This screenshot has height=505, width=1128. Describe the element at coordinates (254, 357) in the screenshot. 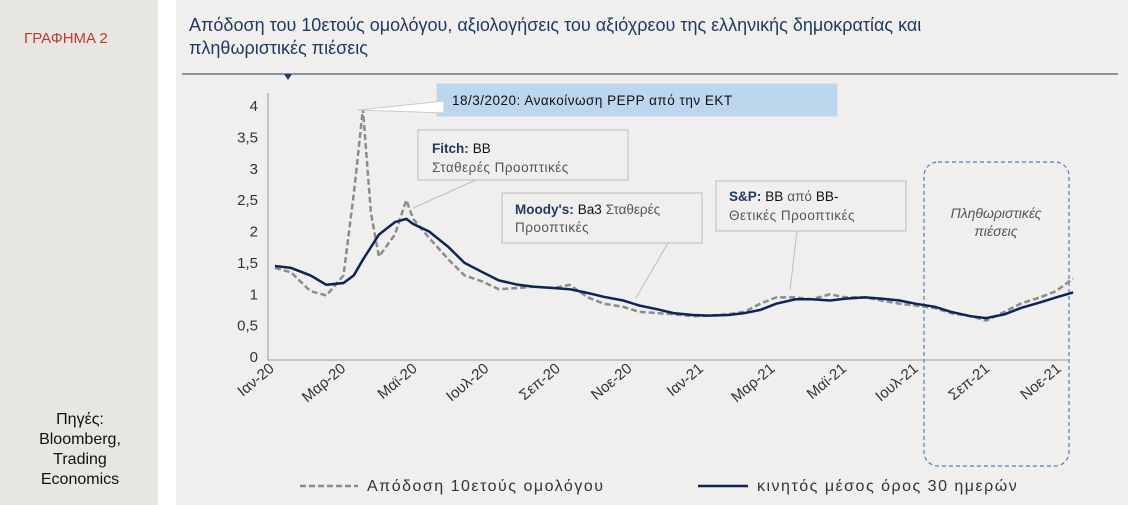

I see `y-tick-label: 0` at that location.